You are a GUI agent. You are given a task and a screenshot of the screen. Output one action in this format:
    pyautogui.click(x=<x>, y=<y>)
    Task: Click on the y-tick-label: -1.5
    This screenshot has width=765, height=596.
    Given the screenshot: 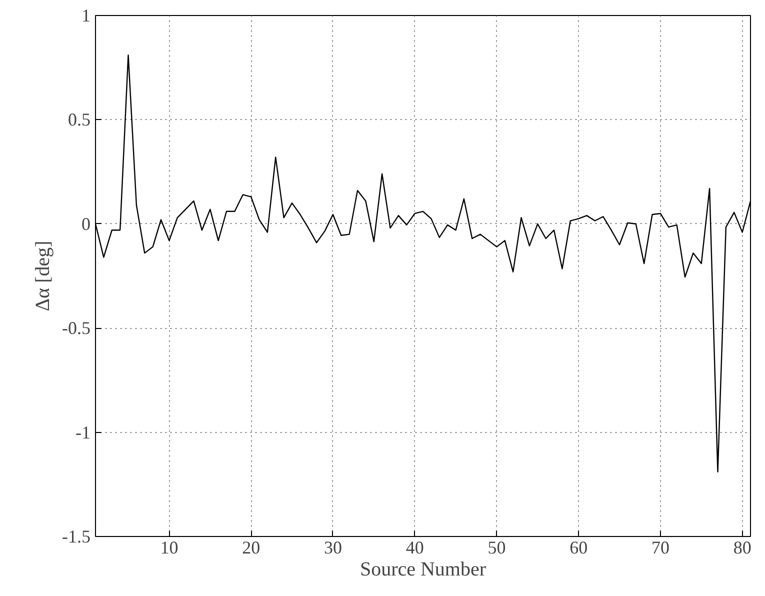 What is the action you would take?
    pyautogui.click(x=76, y=536)
    